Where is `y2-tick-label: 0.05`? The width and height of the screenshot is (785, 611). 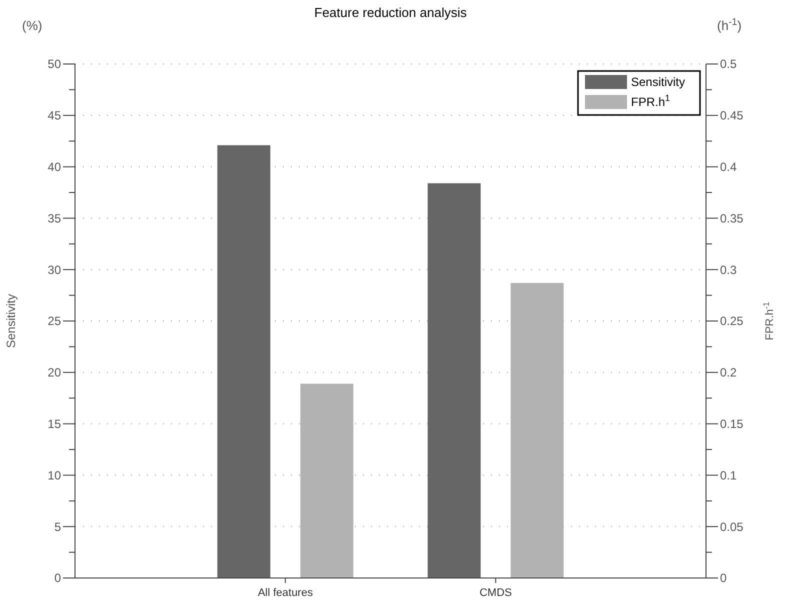 y2-tick-label: 0.05 is located at coordinates (732, 527).